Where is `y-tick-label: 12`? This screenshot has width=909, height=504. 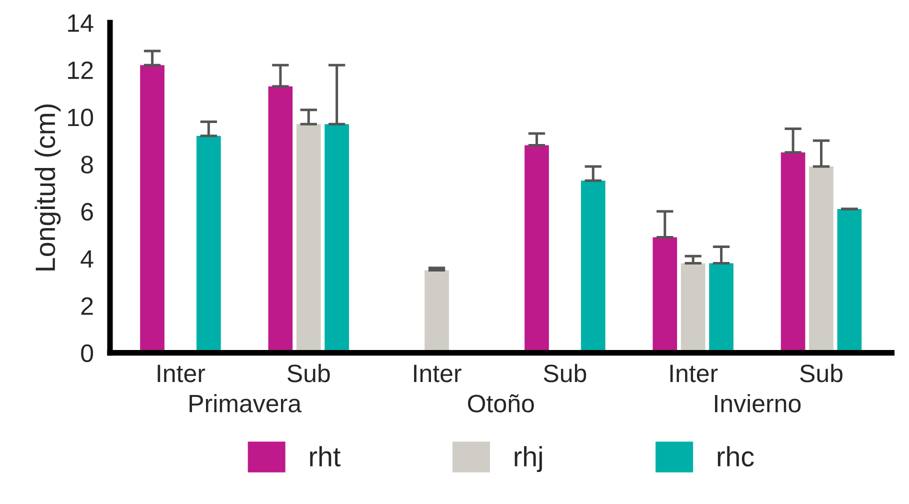
y-tick-label: 12 is located at coordinates (80, 70).